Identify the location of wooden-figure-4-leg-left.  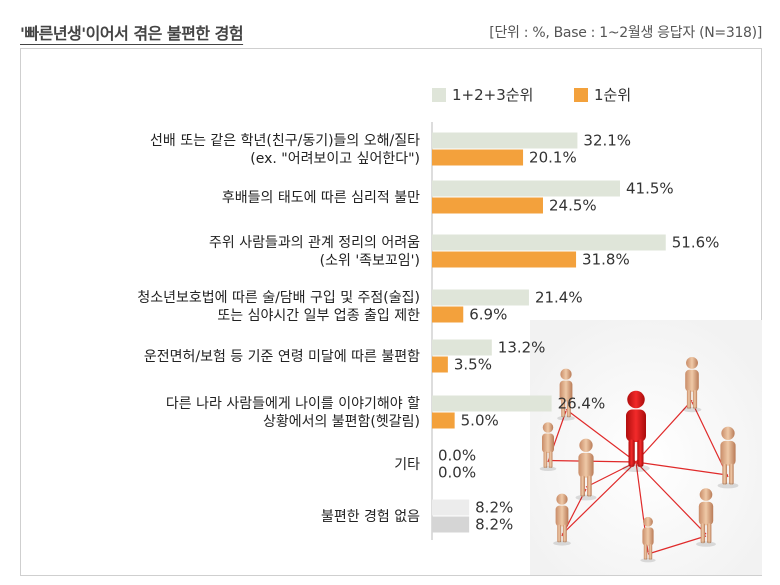
(689, 399).